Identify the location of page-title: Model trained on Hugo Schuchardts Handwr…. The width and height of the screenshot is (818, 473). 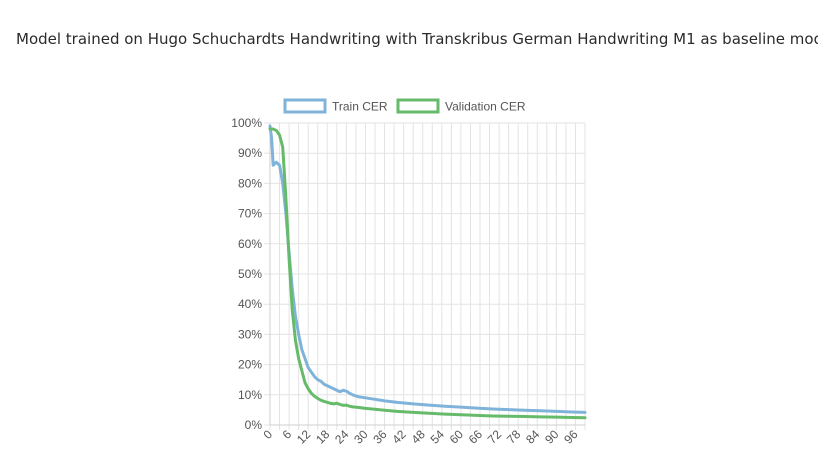
(417, 39).